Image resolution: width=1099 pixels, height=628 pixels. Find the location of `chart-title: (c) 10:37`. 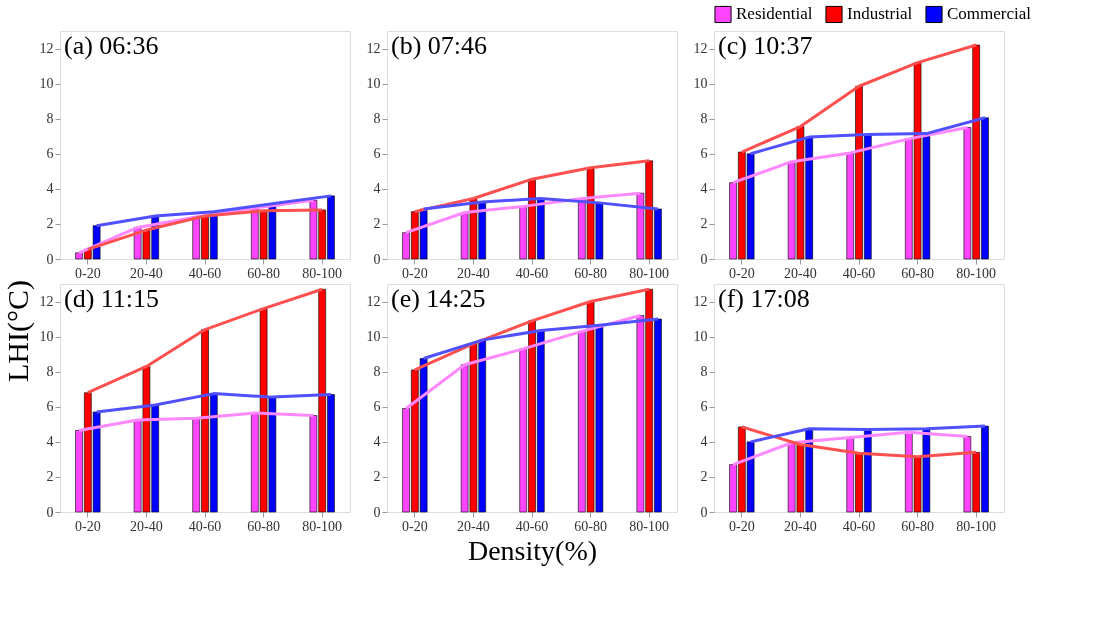

chart-title: (c) 10:37 is located at coordinates (765, 45).